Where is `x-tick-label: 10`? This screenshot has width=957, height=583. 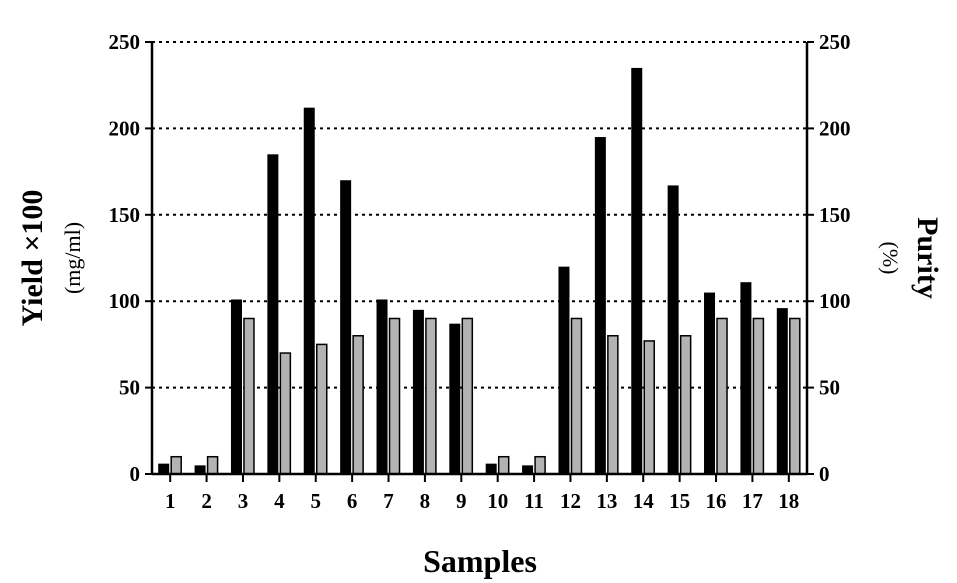
x-tick-label: 10 is located at coordinates (497, 501).